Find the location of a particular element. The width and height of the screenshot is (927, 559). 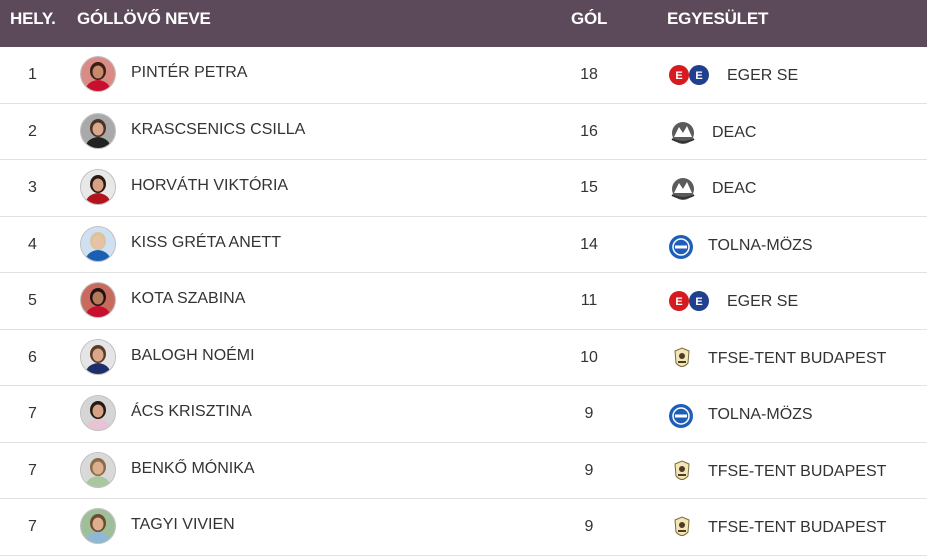

table-header: HELY. GÓLLÖVŐ NEVE GÓL EGYESÜLET is located at coordinates (463, 23).